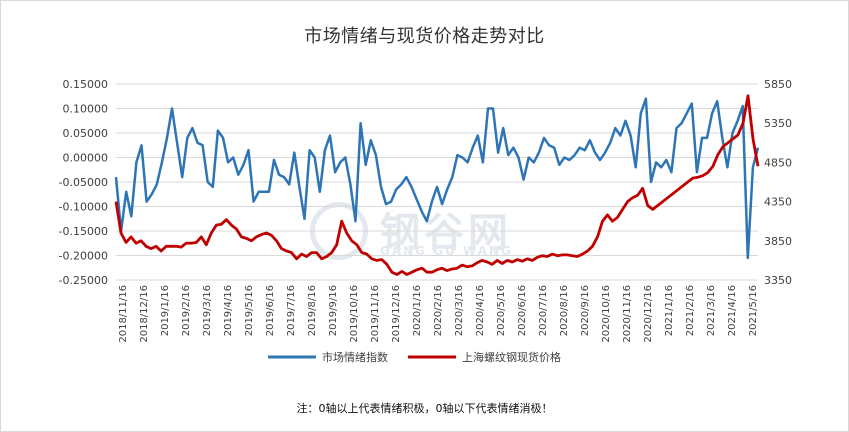 The image size is (849, 432). I want to click on y-right-tick-label: 4850, so click(778, 162).